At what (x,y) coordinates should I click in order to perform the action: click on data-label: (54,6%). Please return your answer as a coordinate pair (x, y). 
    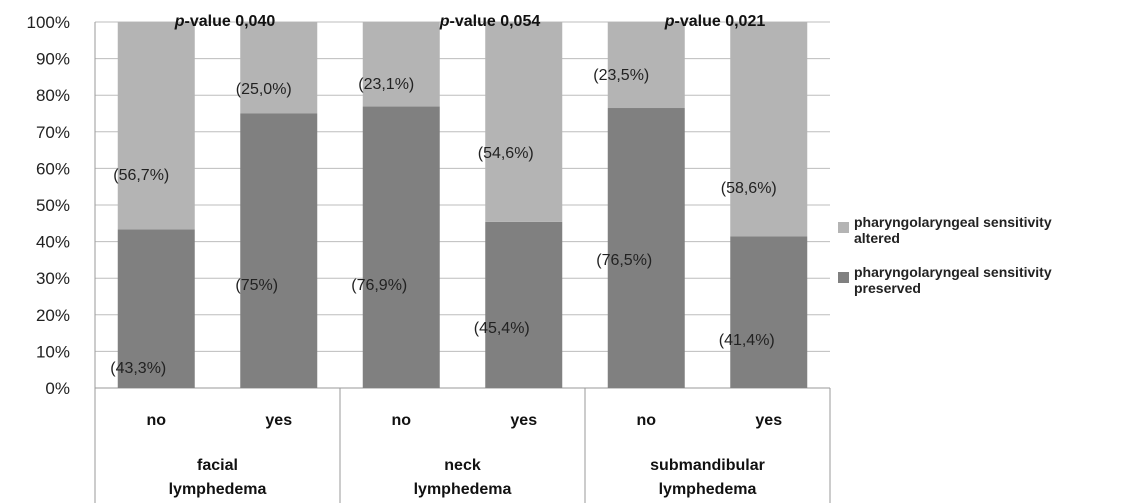
    Looking at the image, I should click on (506, 153).